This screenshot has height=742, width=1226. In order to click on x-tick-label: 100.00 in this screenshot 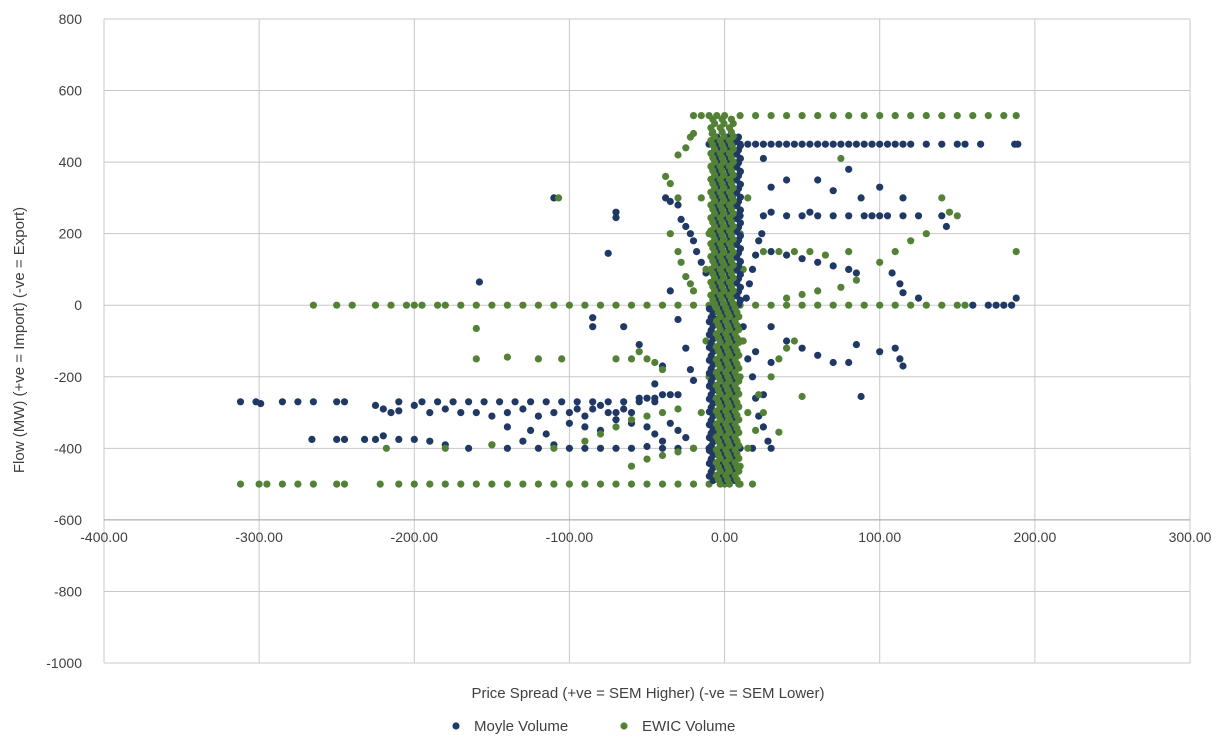, I will do `click(879, 537)`.